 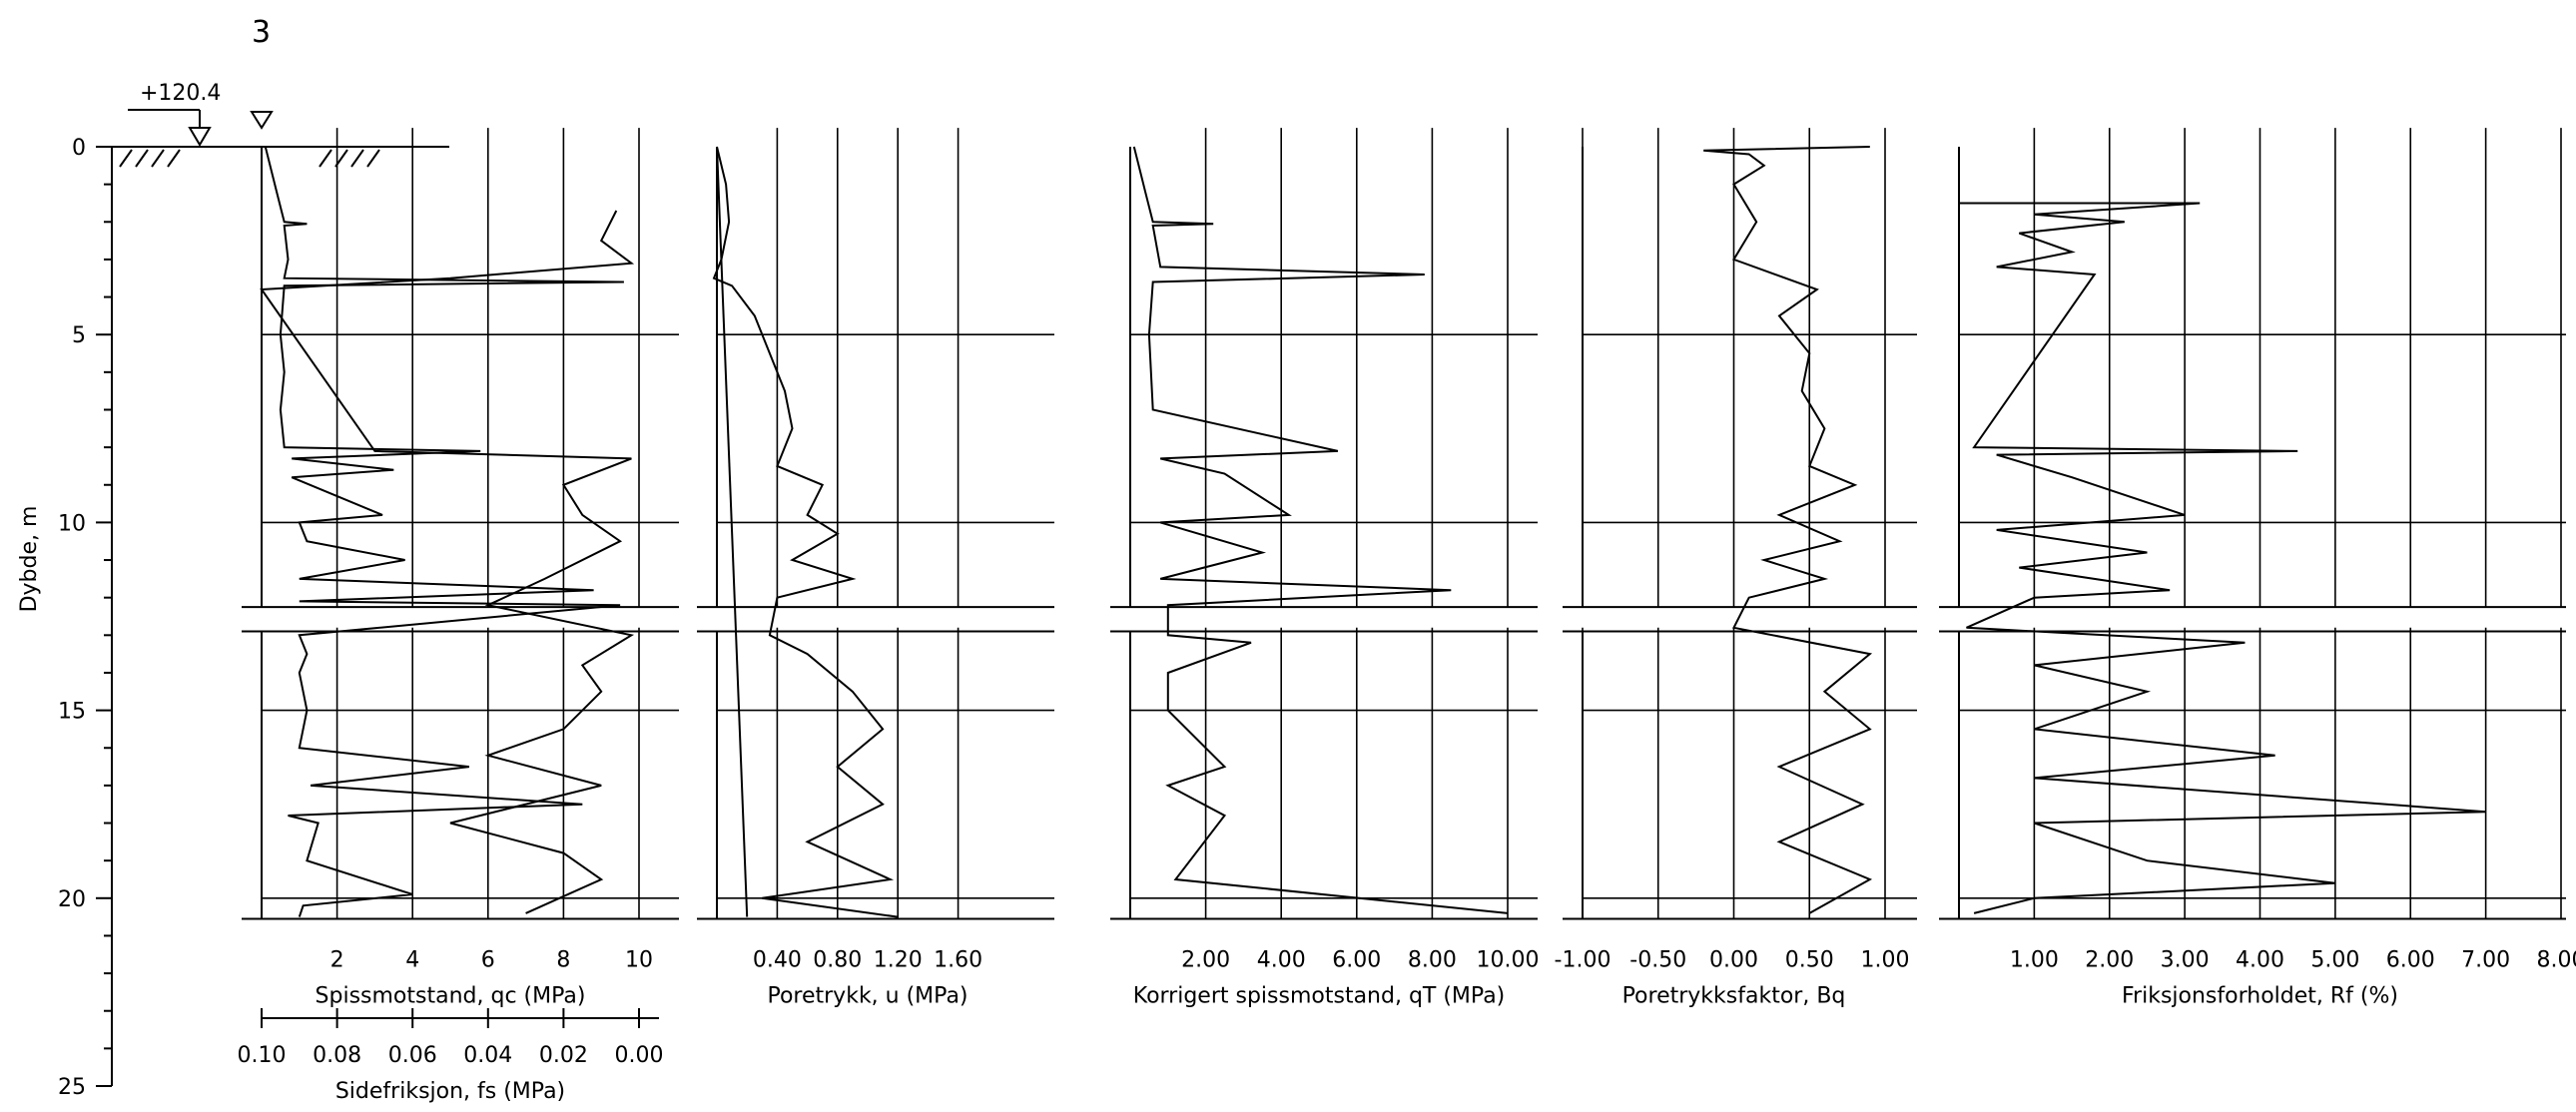 What do you see at coordinates (1788, 530) in the screenshot?
I see `series-line-Bq` at bounding box center [1788, 530].